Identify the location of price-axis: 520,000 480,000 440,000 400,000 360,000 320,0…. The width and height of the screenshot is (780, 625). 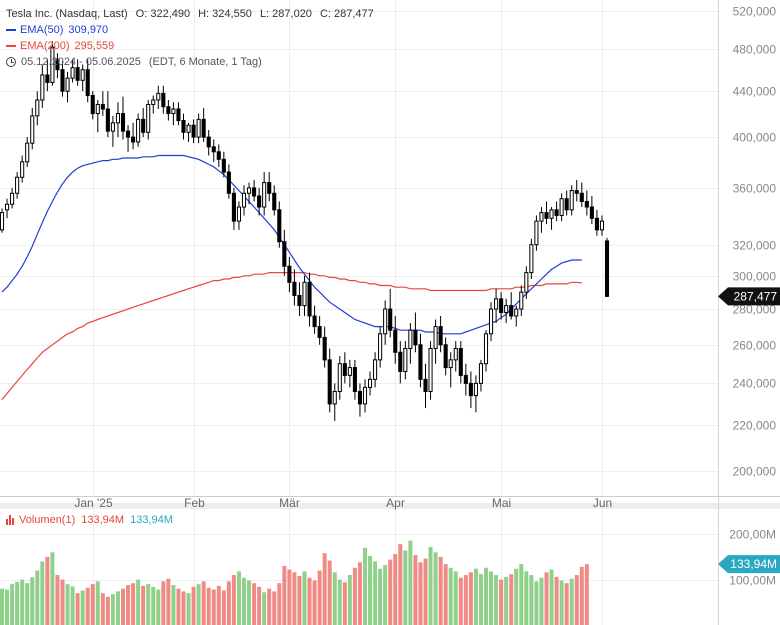
(749, 242).